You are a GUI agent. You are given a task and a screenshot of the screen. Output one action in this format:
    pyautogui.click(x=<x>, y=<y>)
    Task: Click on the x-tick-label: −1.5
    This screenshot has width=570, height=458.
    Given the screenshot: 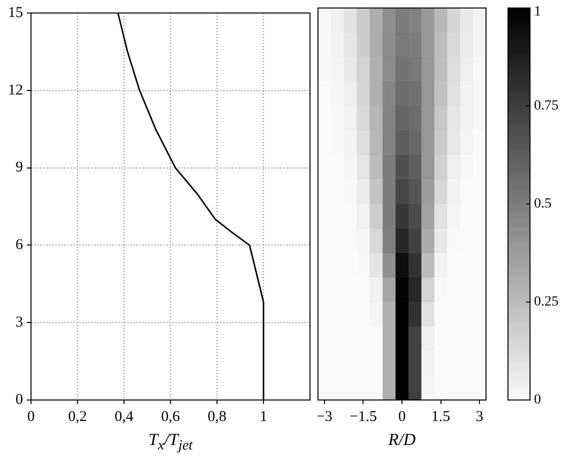 What is the action you would take?
    pyautogui.click(x=363, y=416)
    